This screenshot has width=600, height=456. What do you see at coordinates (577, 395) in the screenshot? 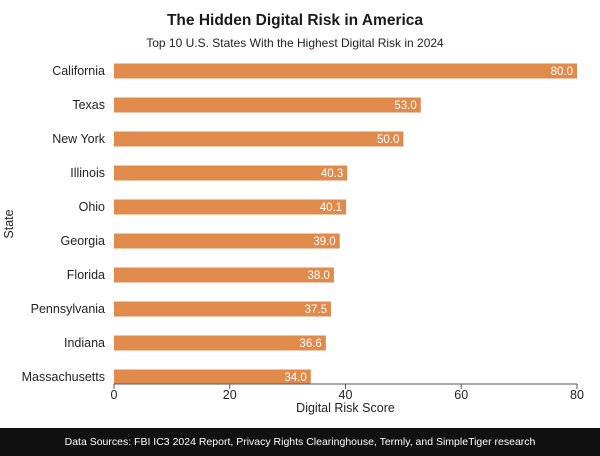
I see `x-tick-label: 80` at bounding box center [577, 395].